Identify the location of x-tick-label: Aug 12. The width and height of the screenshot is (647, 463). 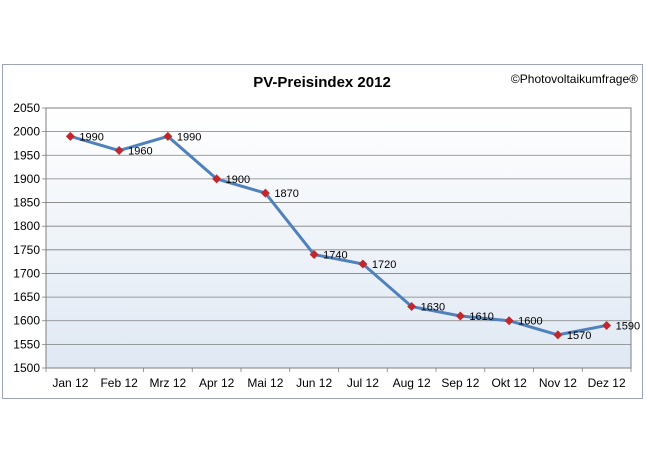
(412, 383).